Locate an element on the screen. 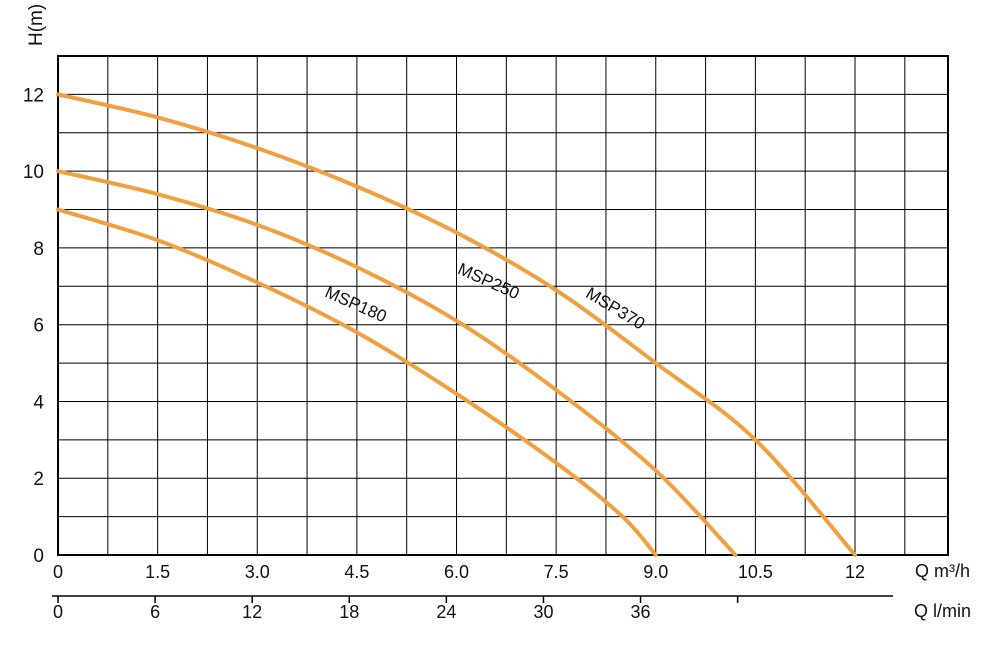 This screenshot has width=1003, height=656. x2-tick-label: 36 is located at coordinates (641, 612).